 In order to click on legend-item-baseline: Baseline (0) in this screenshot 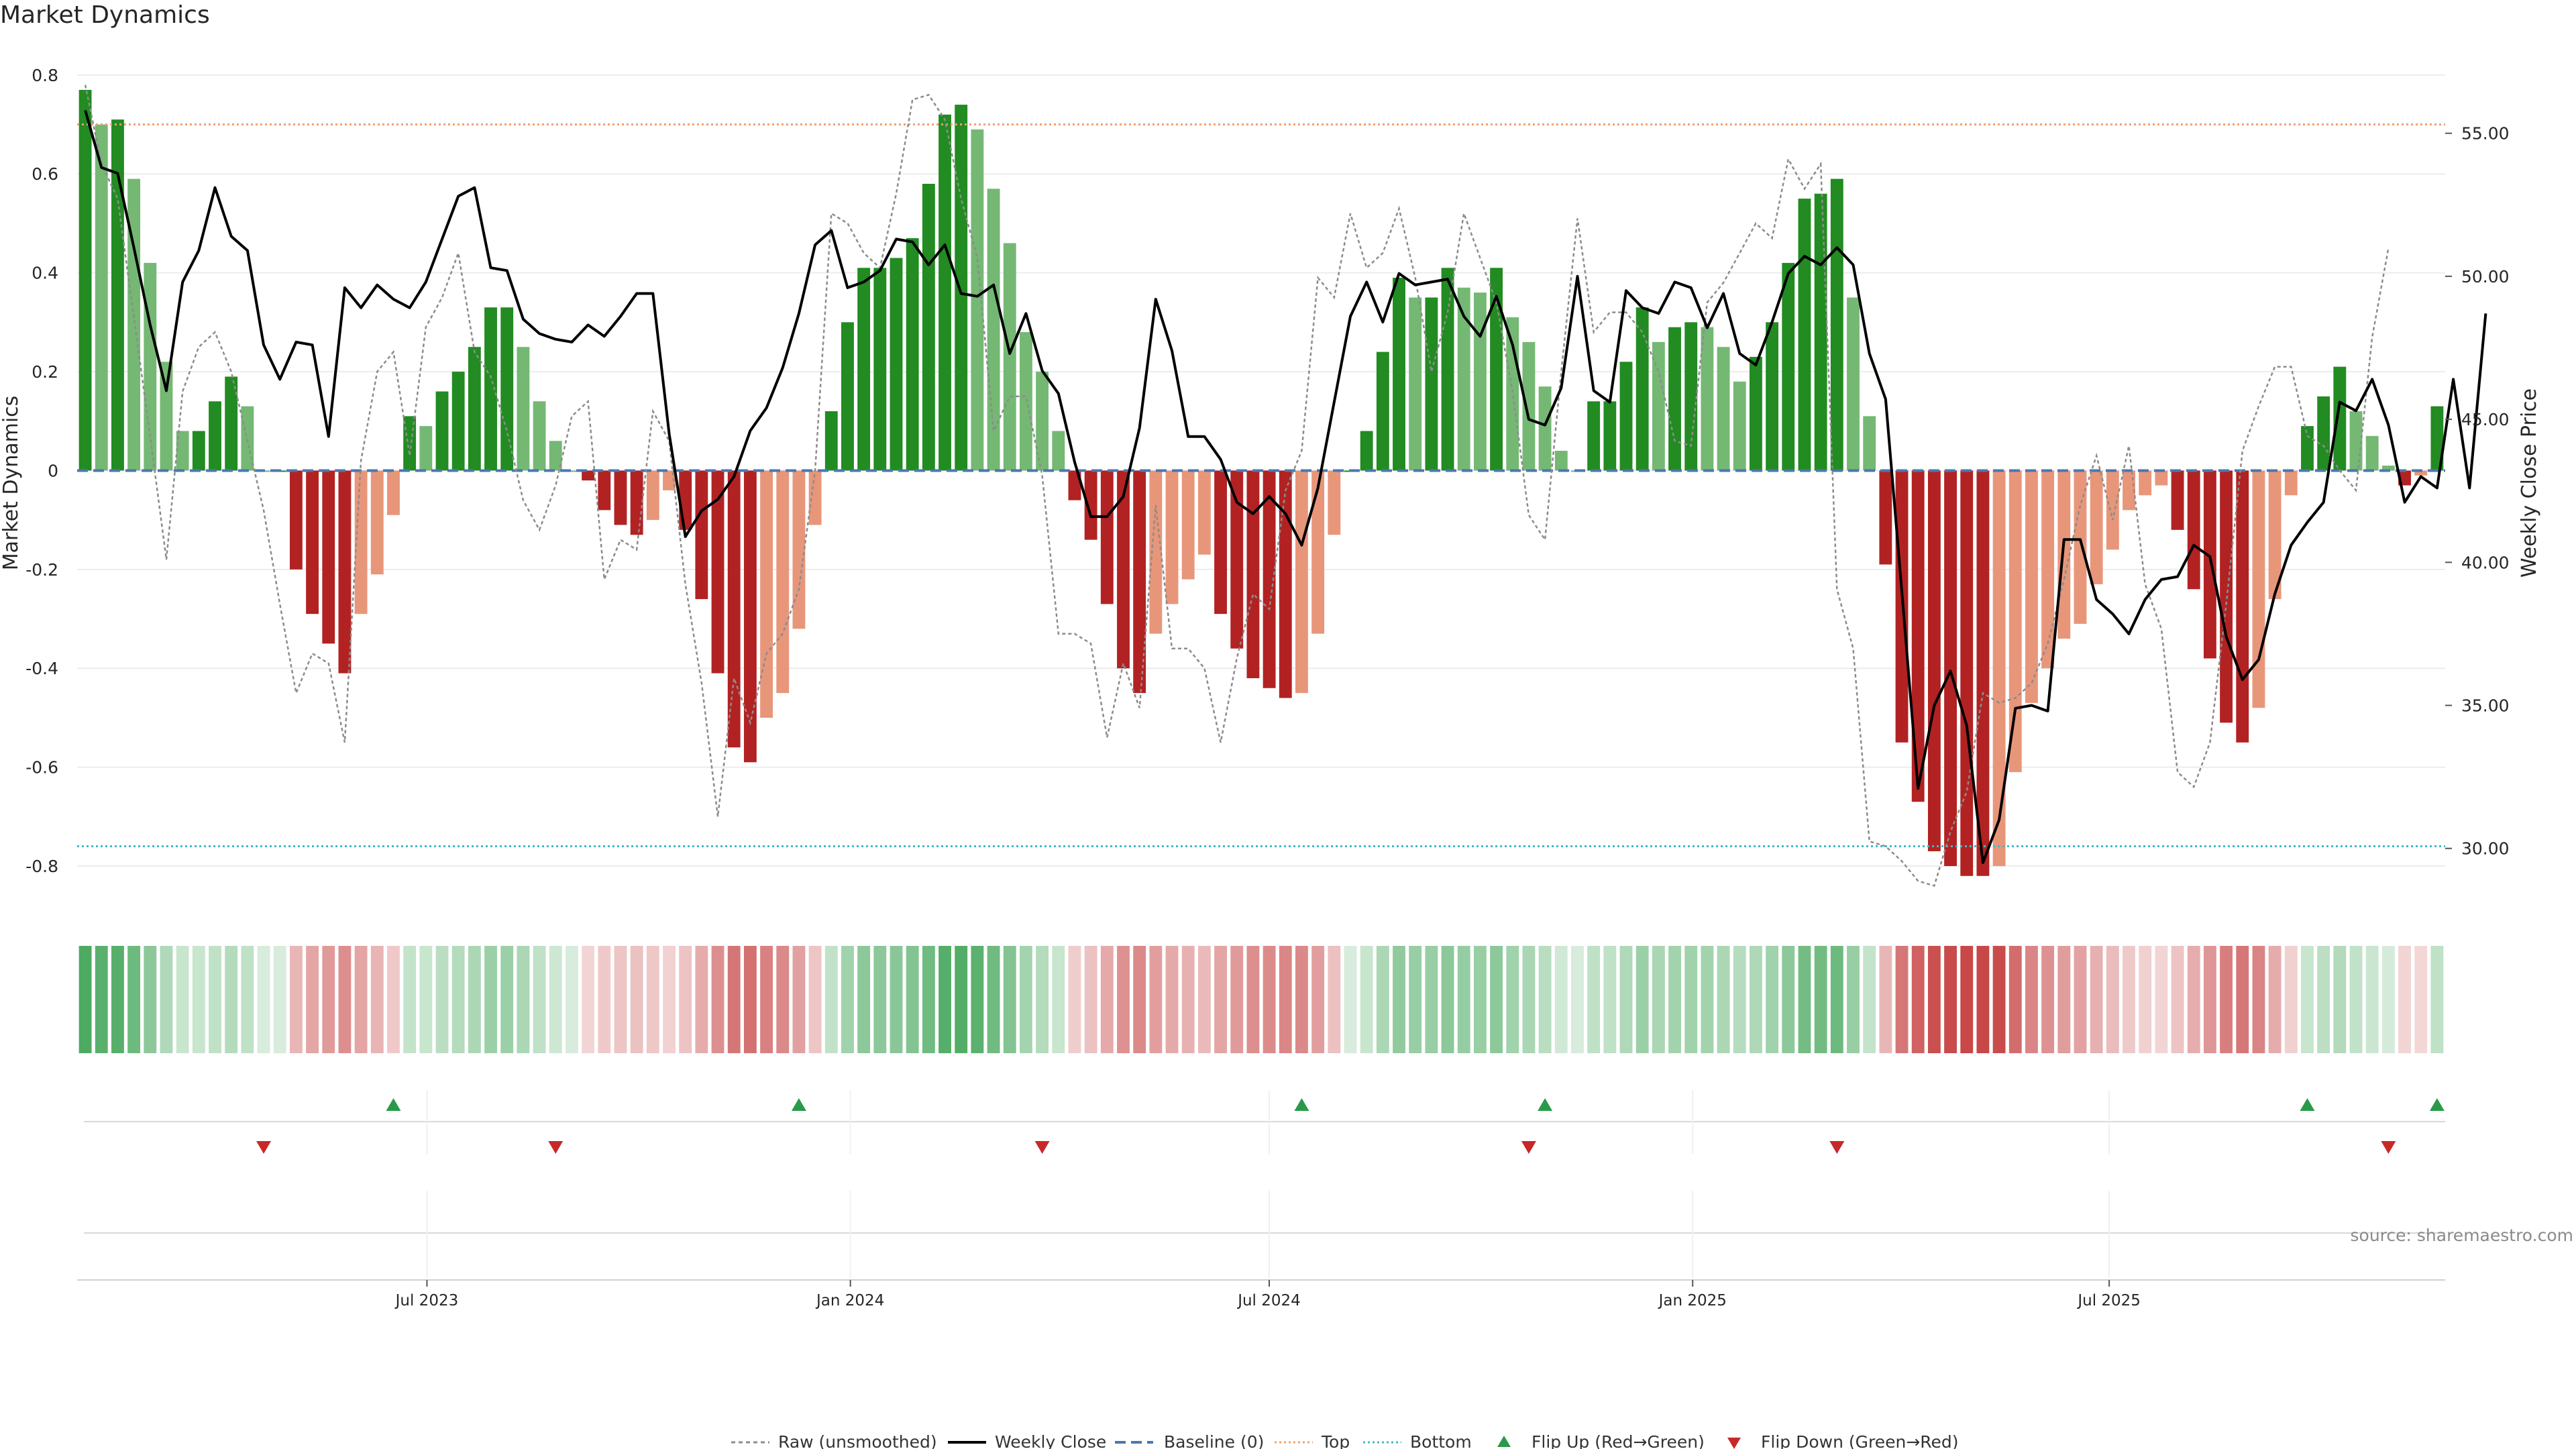, I will do `click(1189, 1440)`.